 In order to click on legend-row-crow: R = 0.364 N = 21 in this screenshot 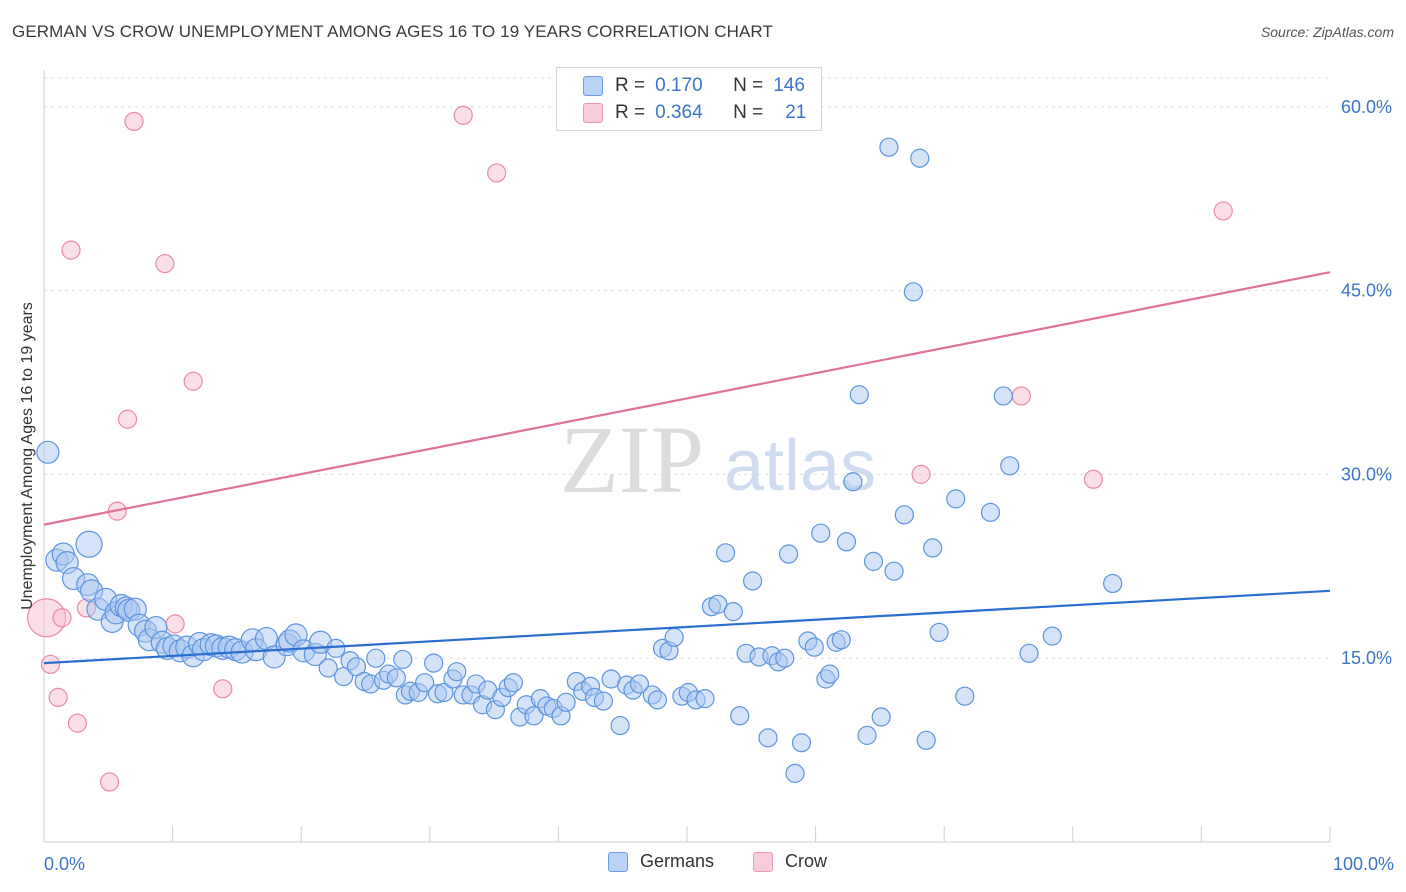, I will do `click(694, 113)`.